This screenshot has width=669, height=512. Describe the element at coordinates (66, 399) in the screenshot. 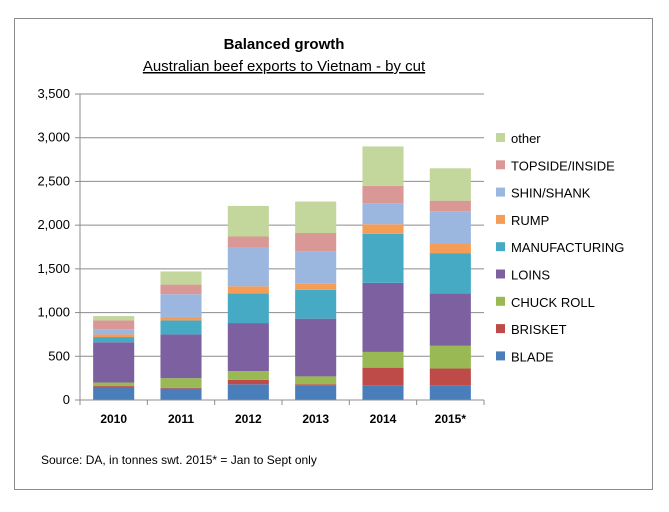

I see `y-tick-label: 0` at that location.